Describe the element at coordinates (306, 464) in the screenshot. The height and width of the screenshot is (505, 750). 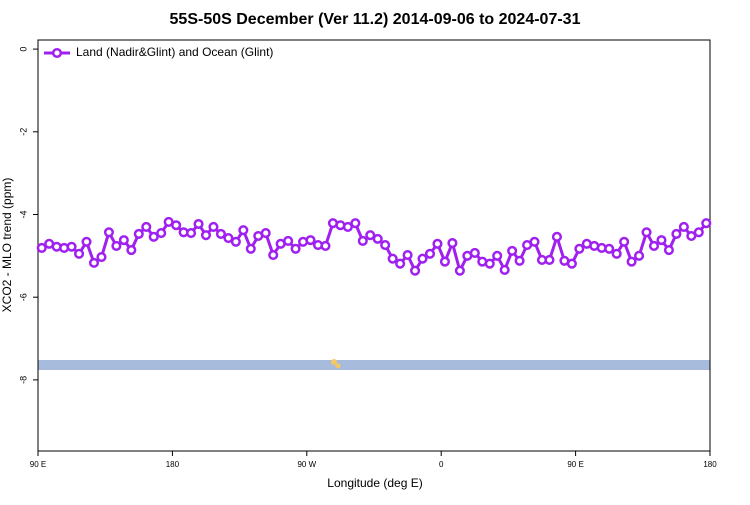
I see `x-tick-label: 90 W` at that location.